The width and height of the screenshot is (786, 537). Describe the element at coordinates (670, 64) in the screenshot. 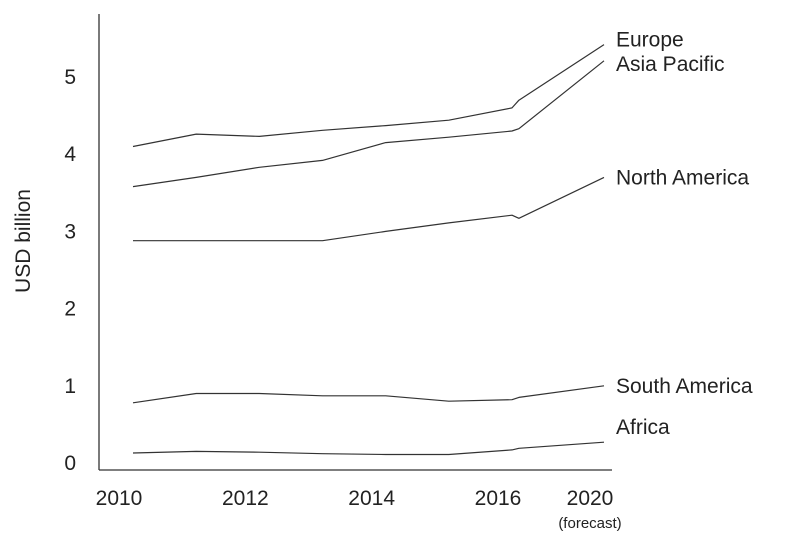

I see `series-label-asia-pacific: Asia Pacific` at that location.